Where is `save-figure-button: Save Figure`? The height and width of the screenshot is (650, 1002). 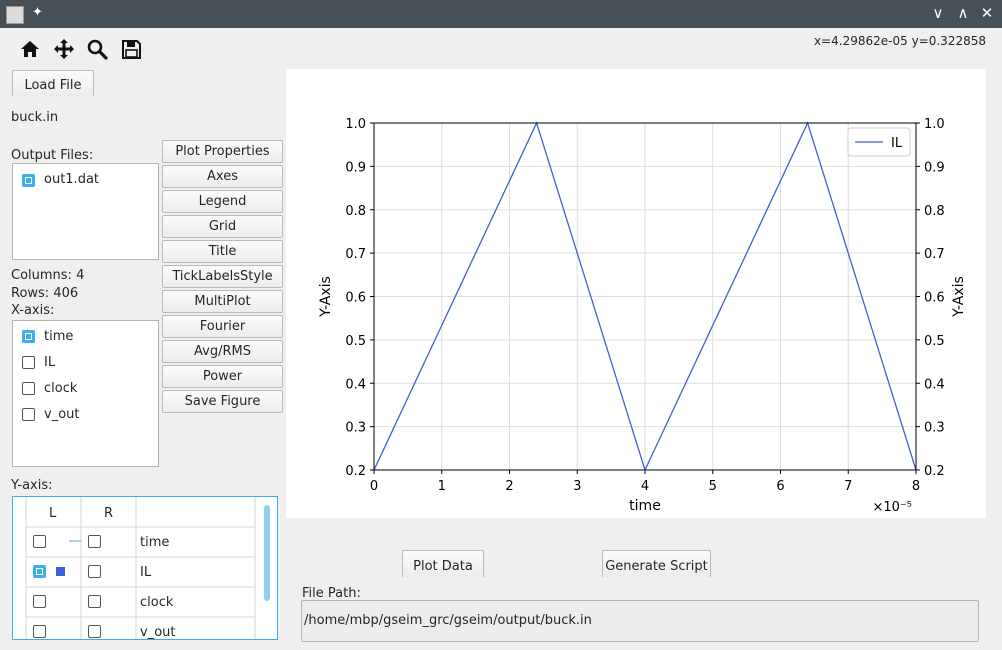
save-figure-button: Save Figure is located at coordinates (222, 401).